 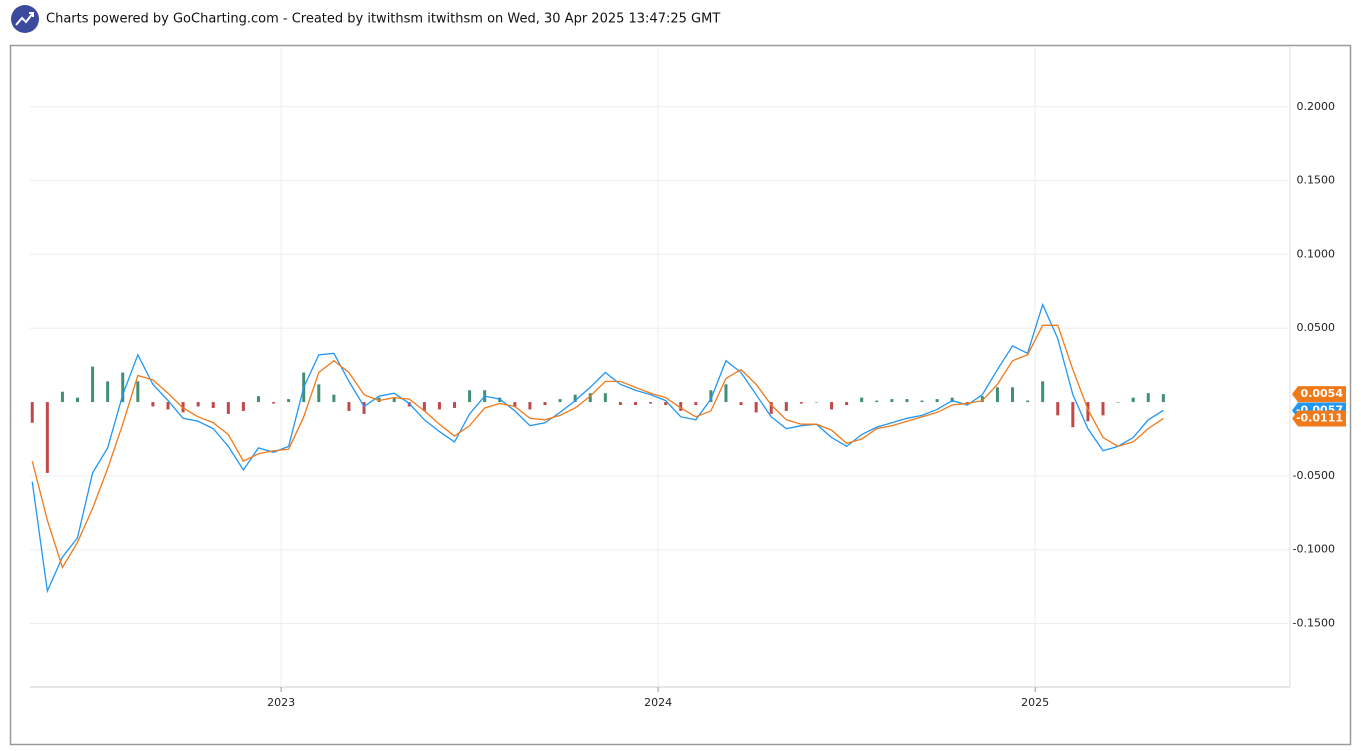 I want to click on y-tick-label: 0.1500, so click(x=1316, y=180).